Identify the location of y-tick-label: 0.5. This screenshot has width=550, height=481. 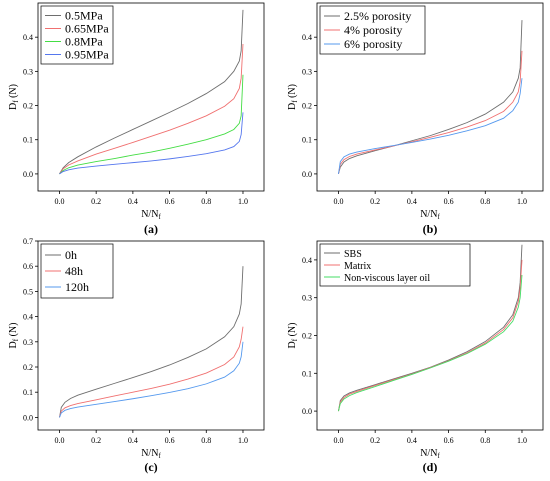
(28, 291).